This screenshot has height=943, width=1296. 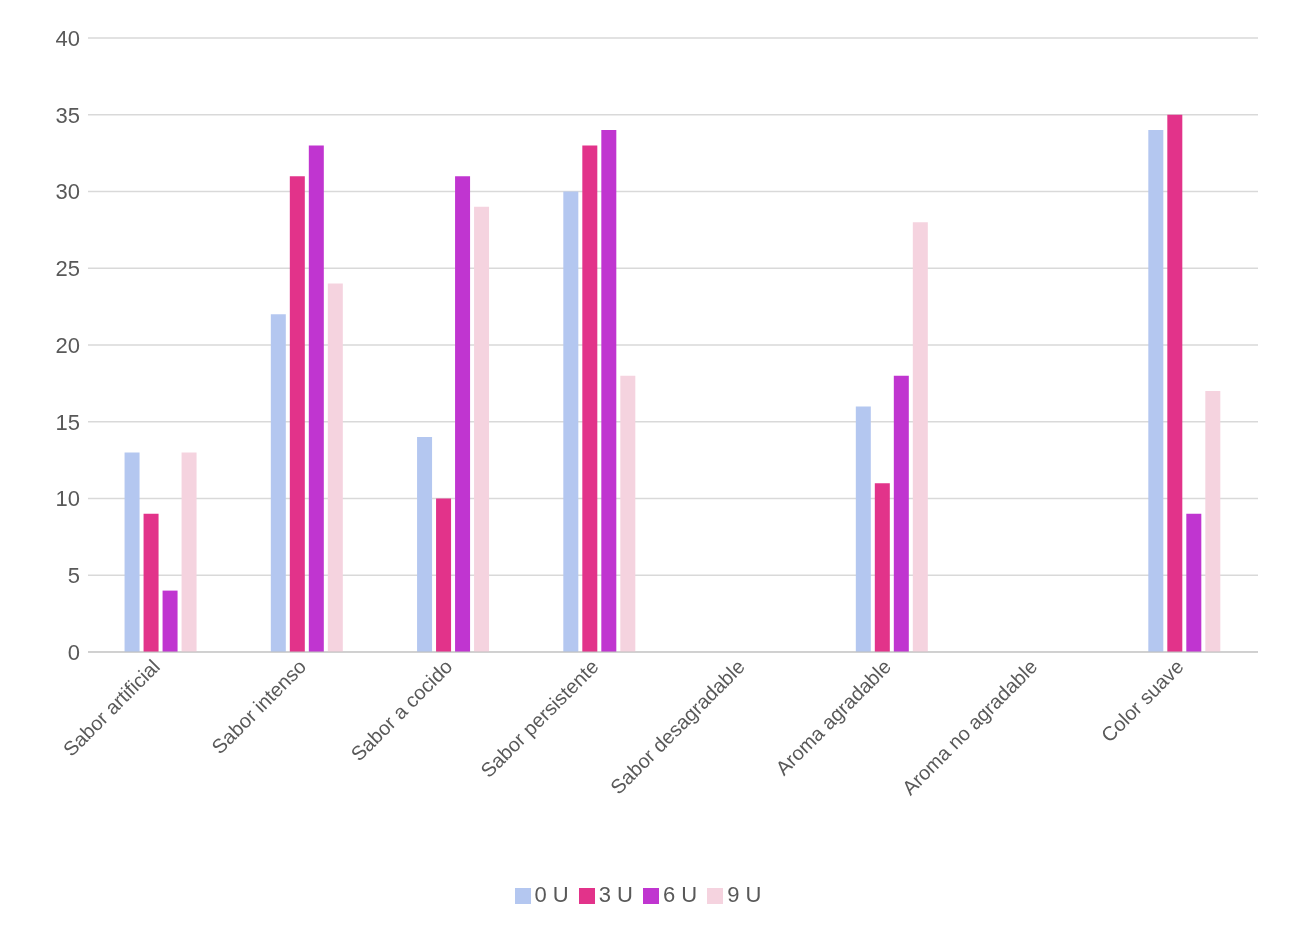 What do you see at coordinates (67, 38) in the screenshot?
I see `y-tick-label: 40` at bounding box center [67, 38].